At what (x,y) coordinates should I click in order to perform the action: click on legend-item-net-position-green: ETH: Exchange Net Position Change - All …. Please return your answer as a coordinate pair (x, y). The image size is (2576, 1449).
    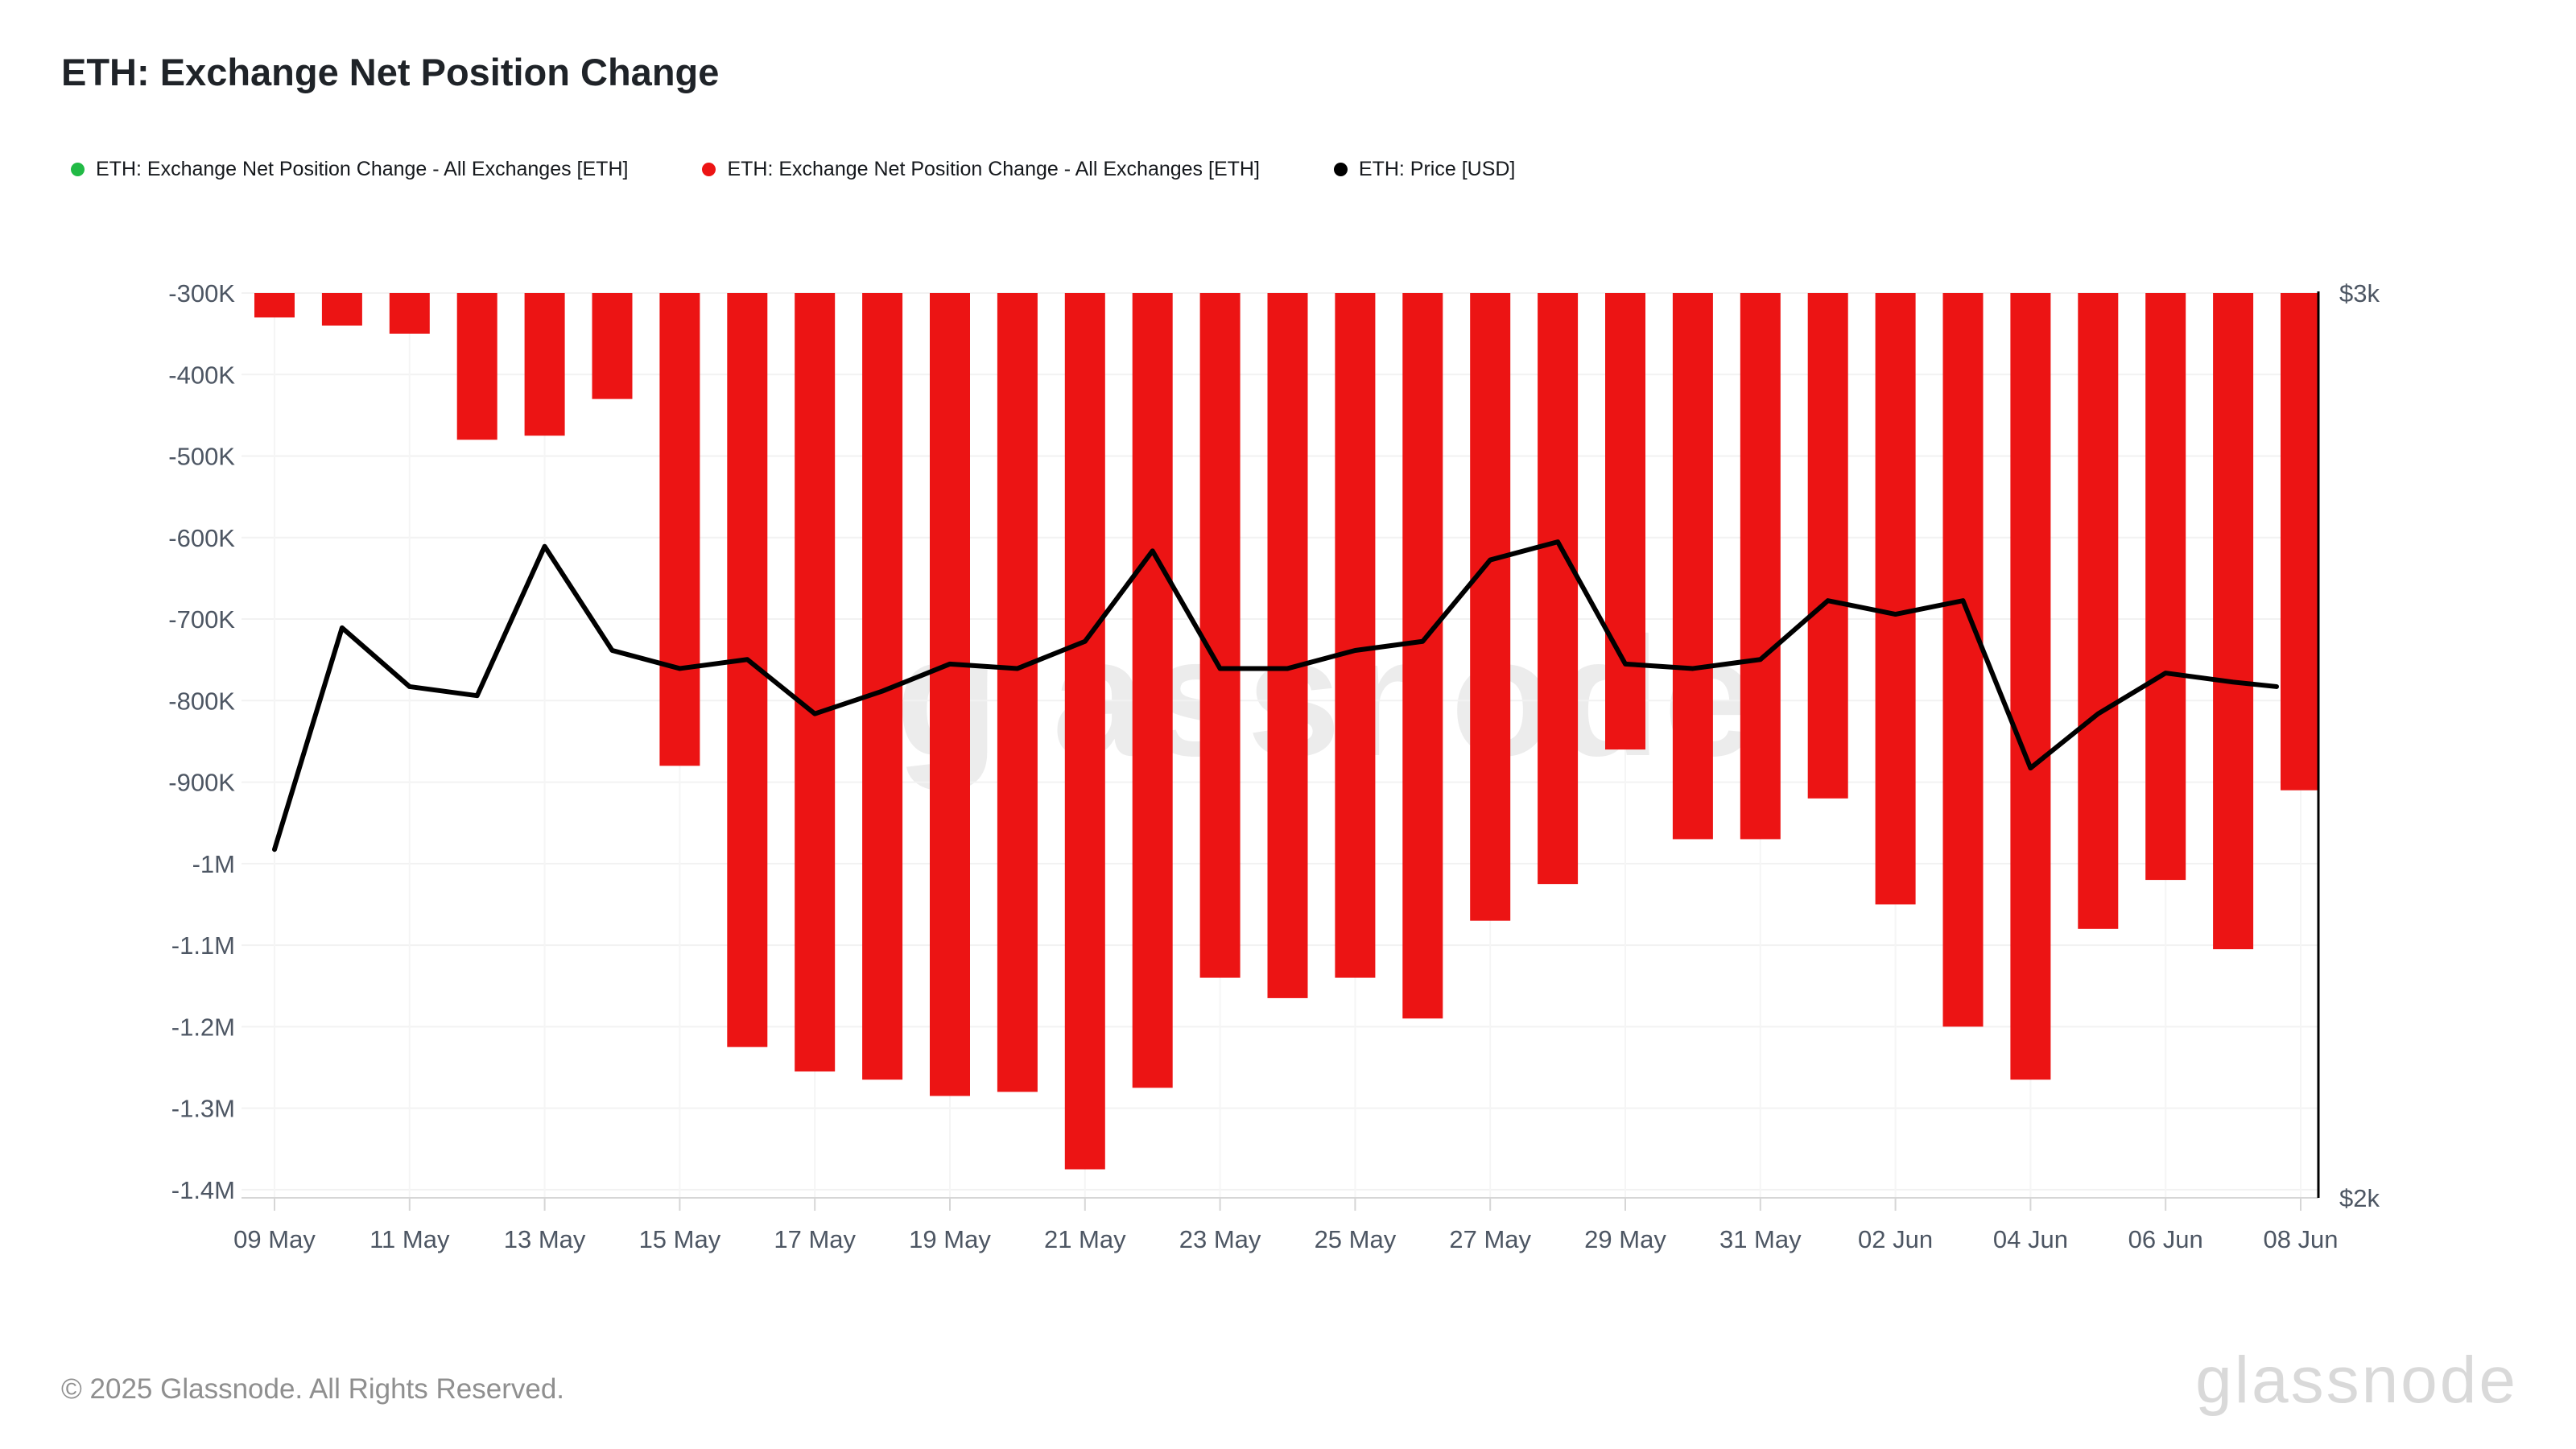
    Looking at the image, I should click on (349, 169).